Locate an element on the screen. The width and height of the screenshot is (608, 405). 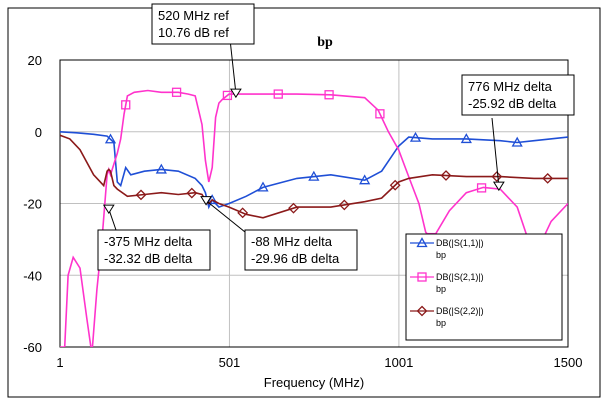
legend-entry: DB(|S(2,2)|) bp is located at coordinates (447, 316).